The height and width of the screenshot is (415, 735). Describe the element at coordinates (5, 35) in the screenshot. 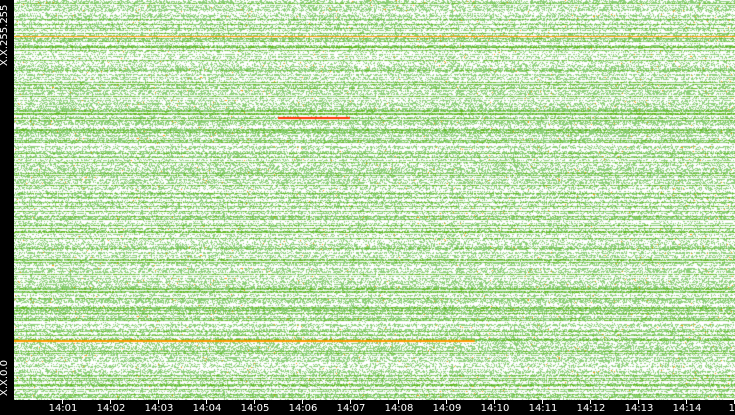

I see `y-tick-label-top: X.X.255.255` at that location.